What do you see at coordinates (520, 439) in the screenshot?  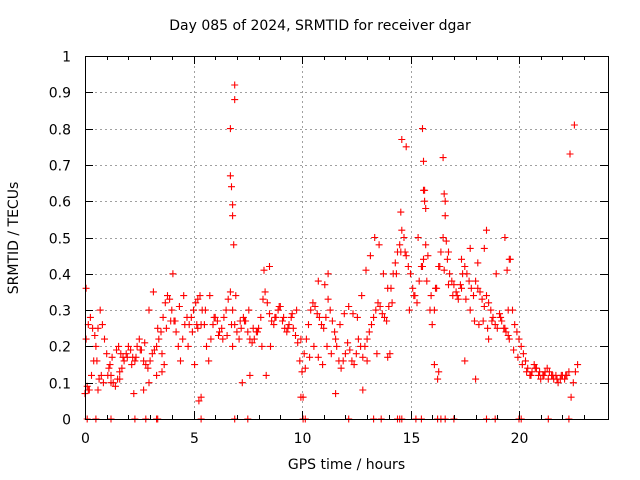 I see `x-tick-label: 20` at bounding box center [520, 439].